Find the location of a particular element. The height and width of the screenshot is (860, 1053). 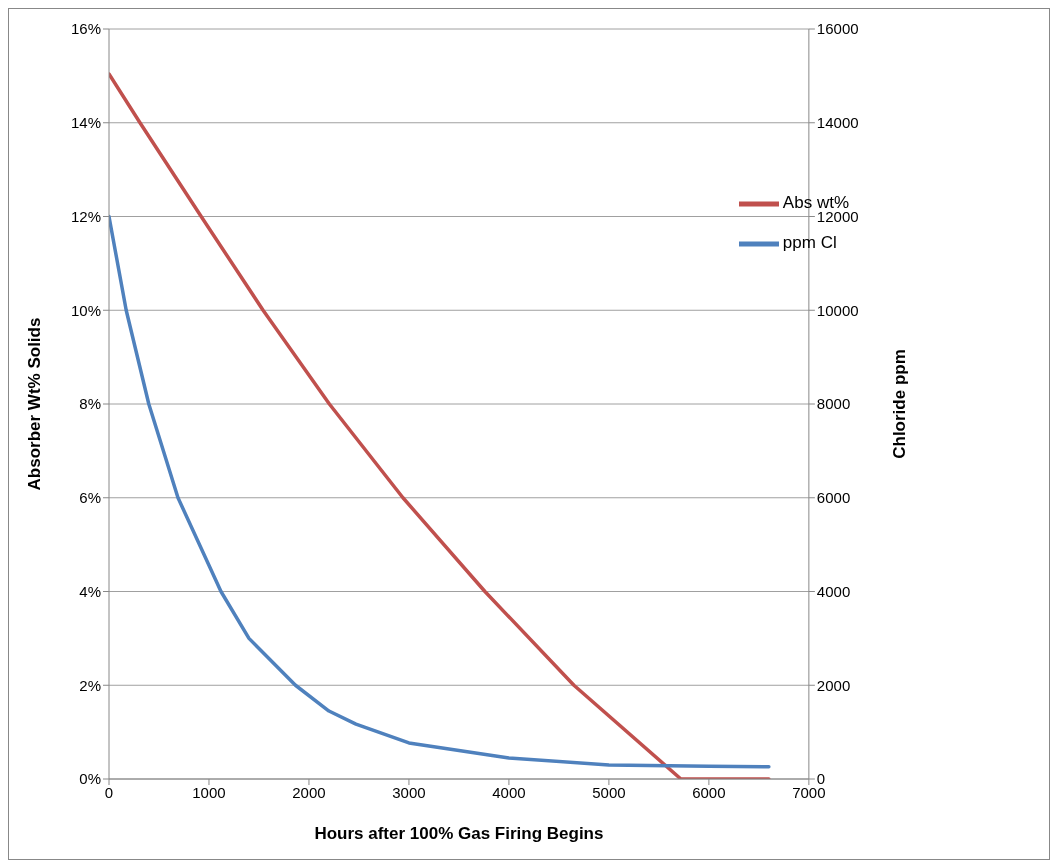

y2-tick-label: 6000 is located at coordinates (833, 498).